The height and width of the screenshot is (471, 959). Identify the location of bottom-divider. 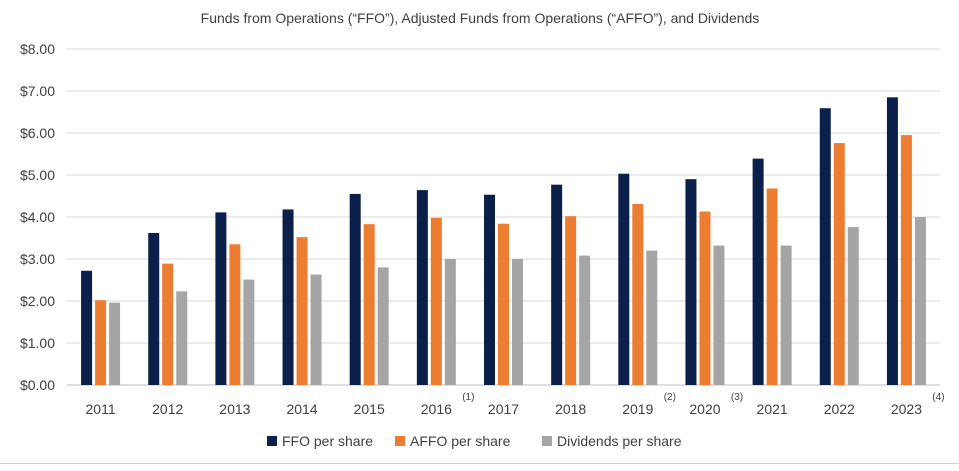
(479, 463).